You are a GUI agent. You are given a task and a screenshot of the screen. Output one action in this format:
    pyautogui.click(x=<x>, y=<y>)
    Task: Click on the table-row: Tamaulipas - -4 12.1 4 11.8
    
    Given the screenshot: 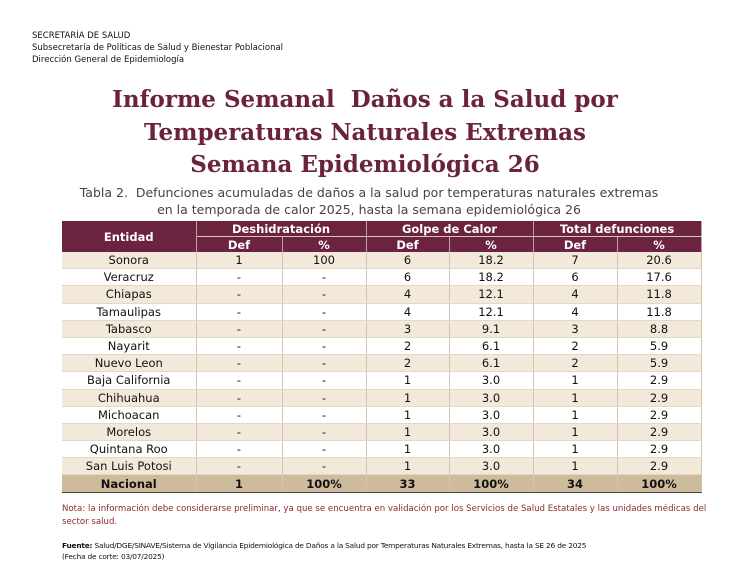 What is the action you would take?
    pyautogui.click(x=382, y=312)
    